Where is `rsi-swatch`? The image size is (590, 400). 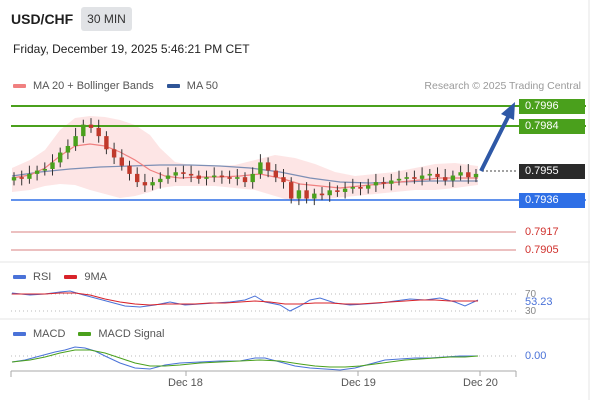
rsi-swatch is located at coordinates (19, 277).